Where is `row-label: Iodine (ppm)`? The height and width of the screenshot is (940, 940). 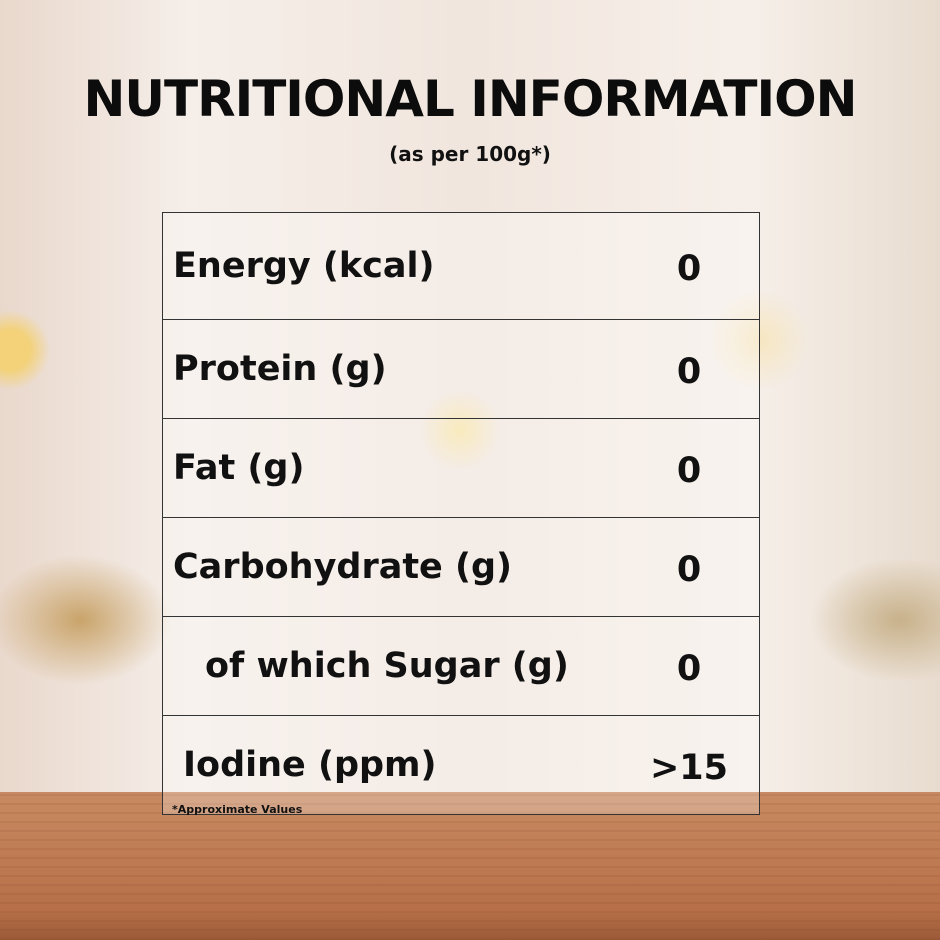
row-label: Iodine (ppm) is located at coordinates (390, 765).